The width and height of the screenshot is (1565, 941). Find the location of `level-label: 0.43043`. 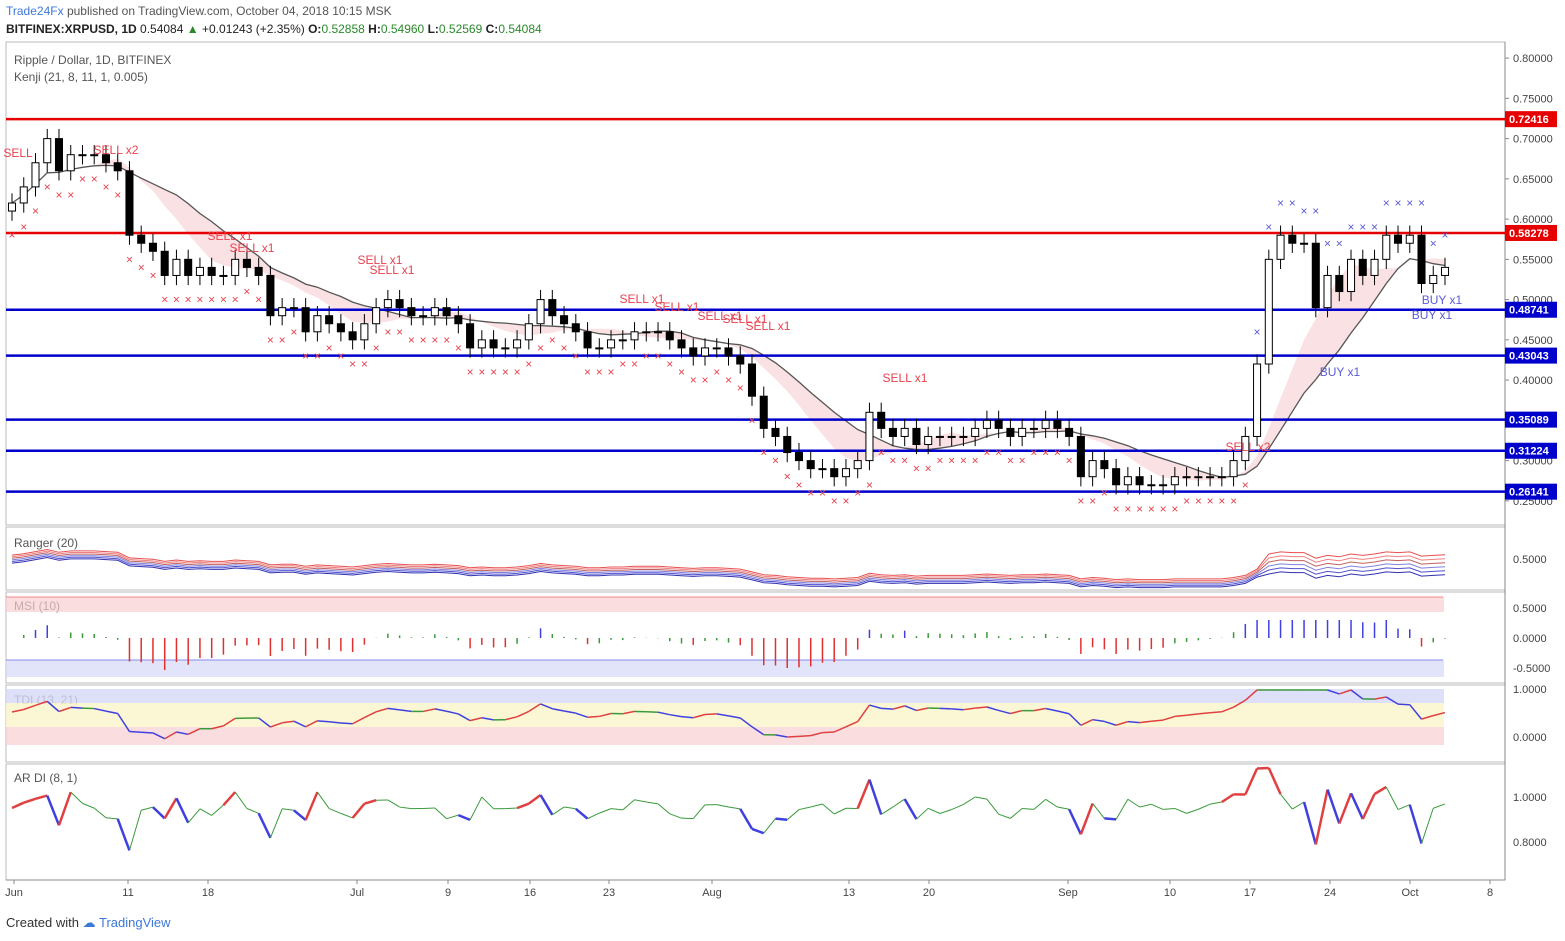

level-label: 0.43043 is located at coordinates (1529, 357).